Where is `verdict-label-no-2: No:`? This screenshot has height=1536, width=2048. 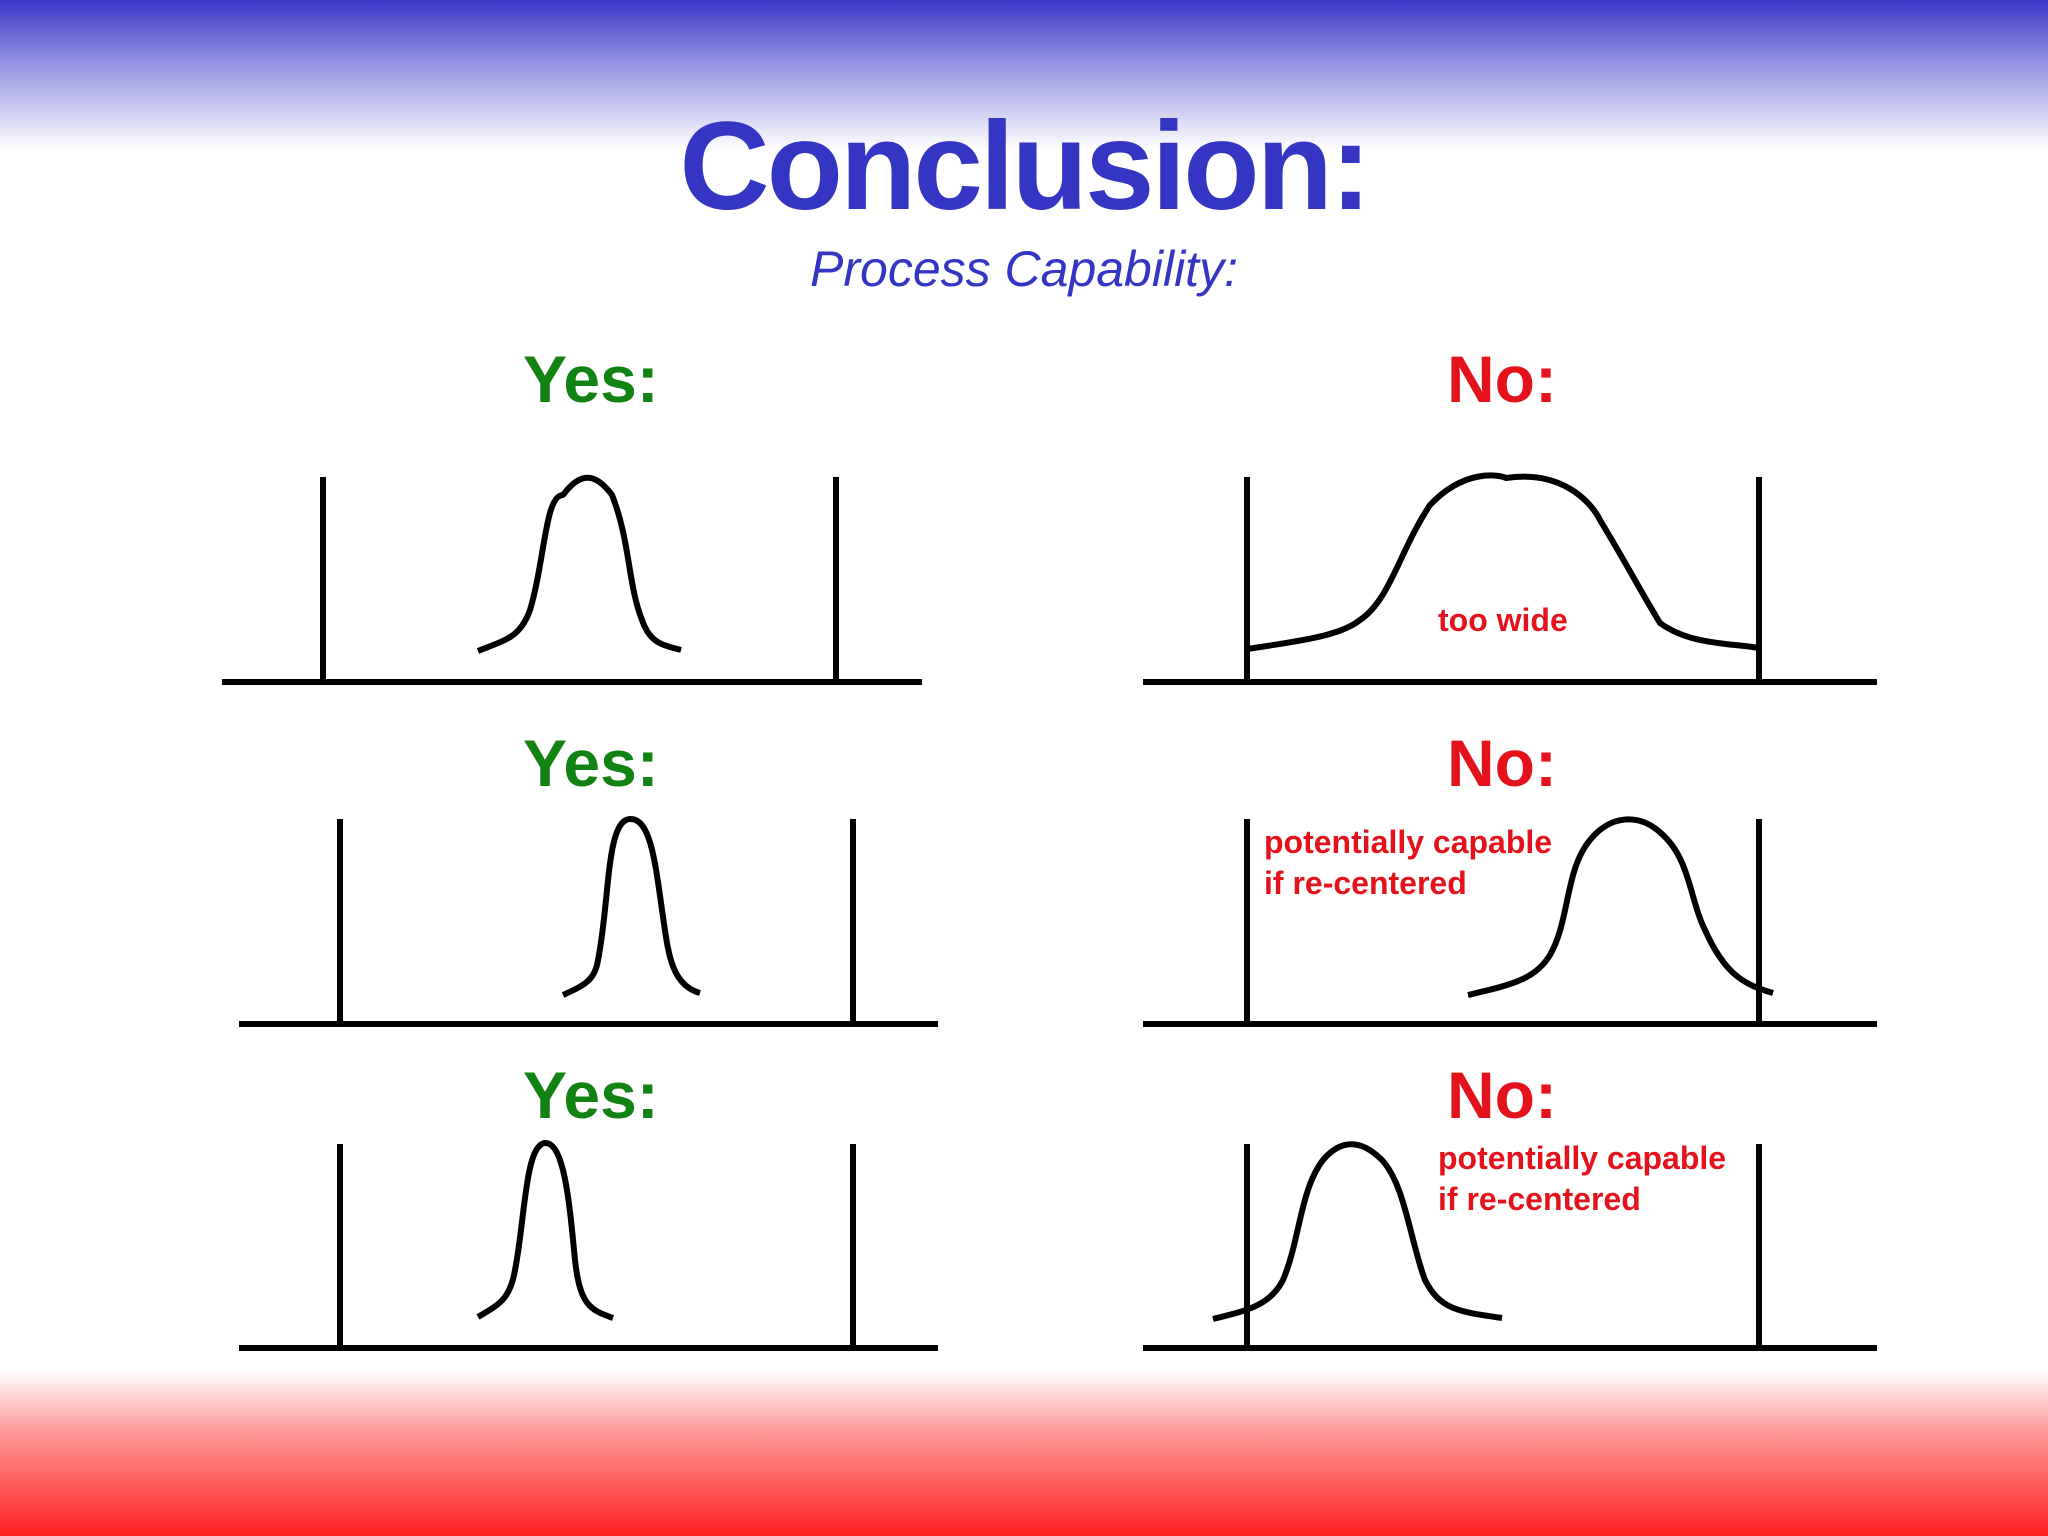 verdict-label-no-2: No: is located at coordinates (1502, 763).